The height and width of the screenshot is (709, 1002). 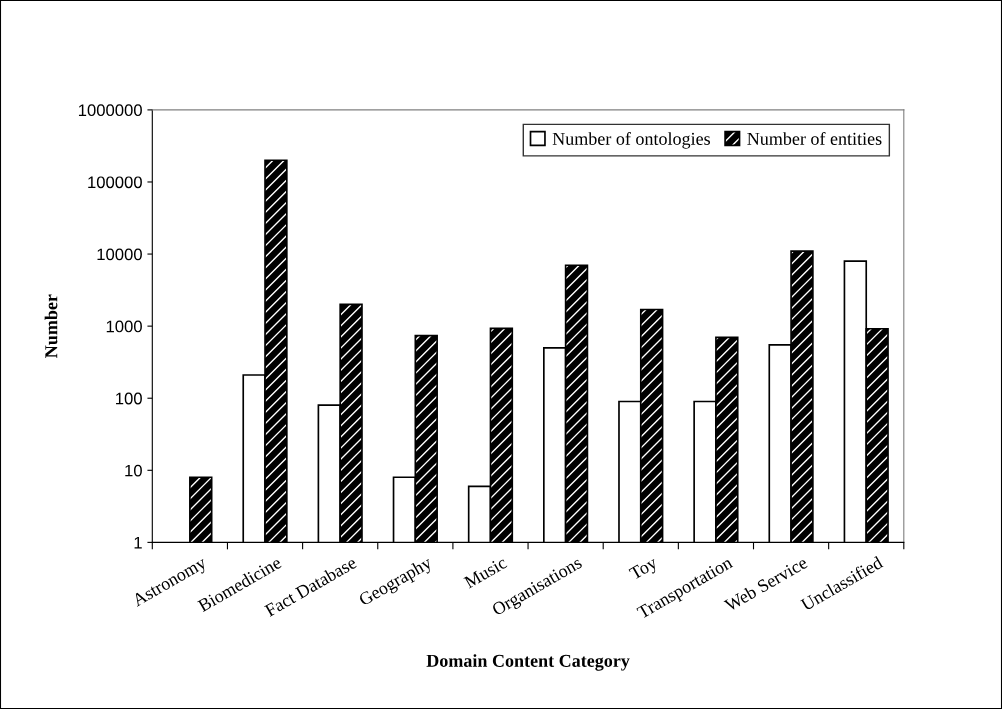 I want to click on legend-label: Number of ontologies, so click(x=631, y=140).